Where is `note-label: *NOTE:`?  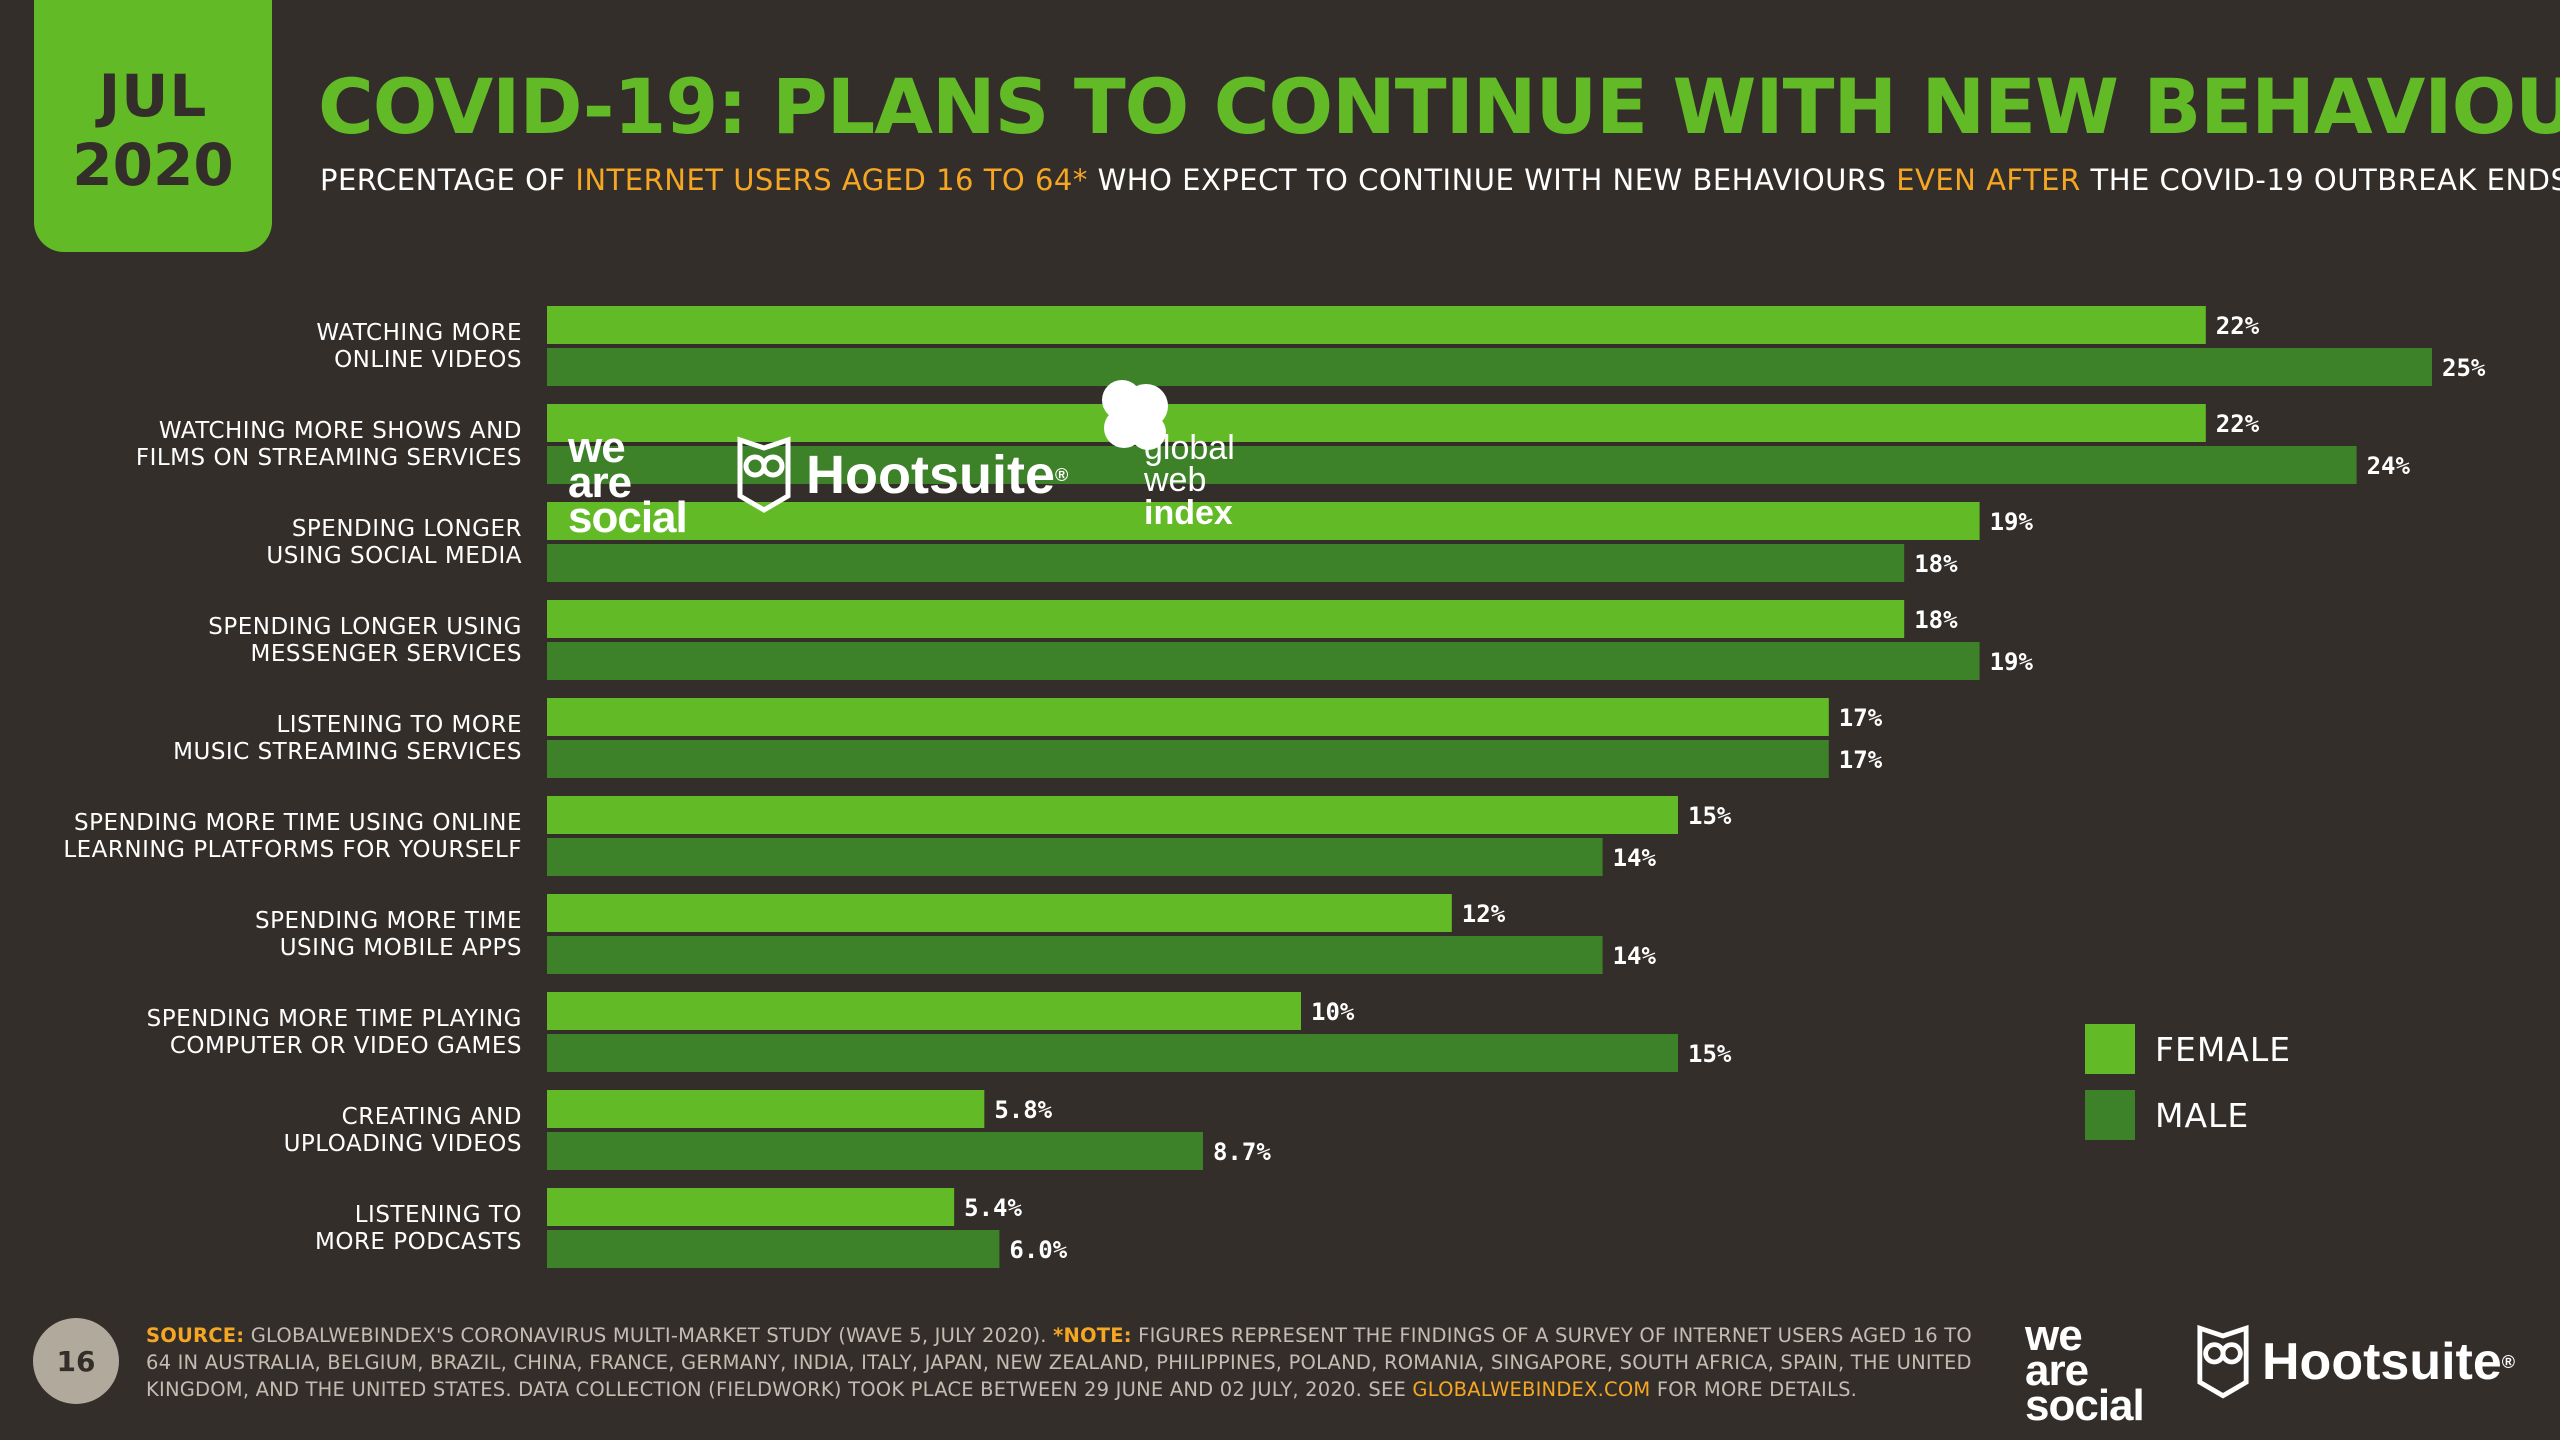 note-label: *NOTE: is located at coordinates (1092, 1335).